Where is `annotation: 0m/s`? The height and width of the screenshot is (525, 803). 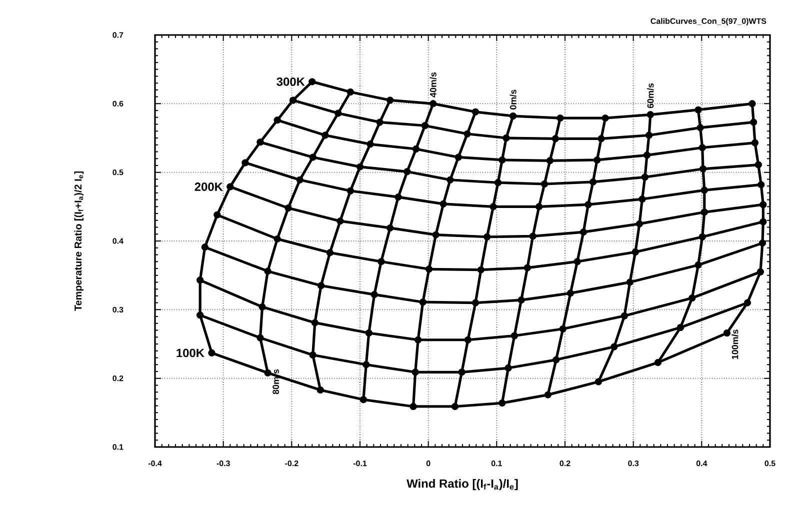
annotation: 0m/s is located at coordinates (513, 100).